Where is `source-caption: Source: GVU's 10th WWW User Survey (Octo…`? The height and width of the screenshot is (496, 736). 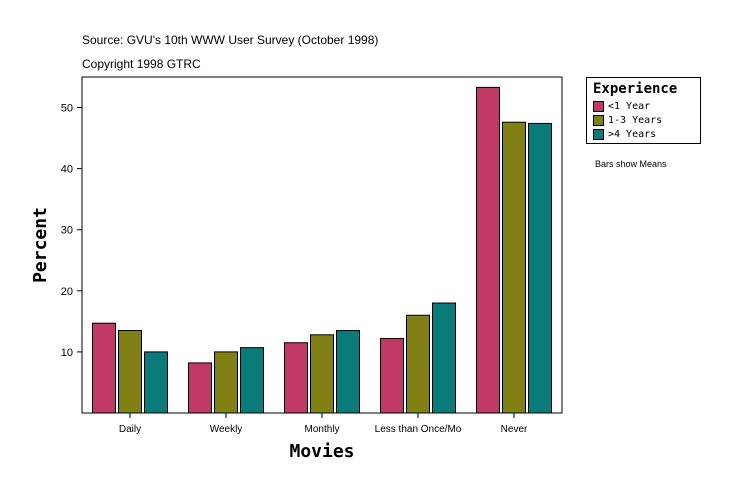 source-caption: Source: GVU's 10th WWW User Survey (Octo… is located at coordinates (230, 40).